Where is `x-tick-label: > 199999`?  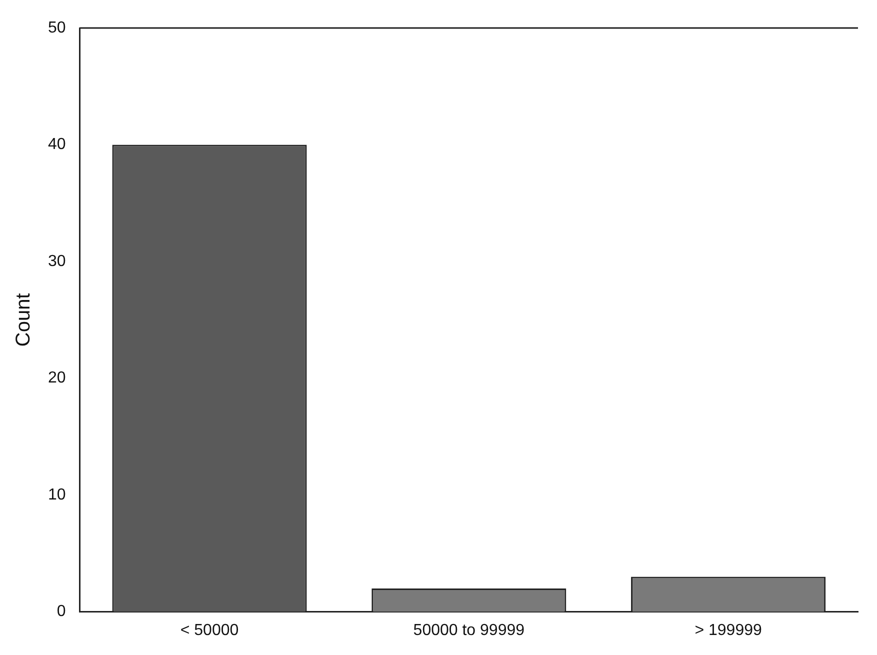
x-tick-label: > 199999 is located at coordinates (728, 630).